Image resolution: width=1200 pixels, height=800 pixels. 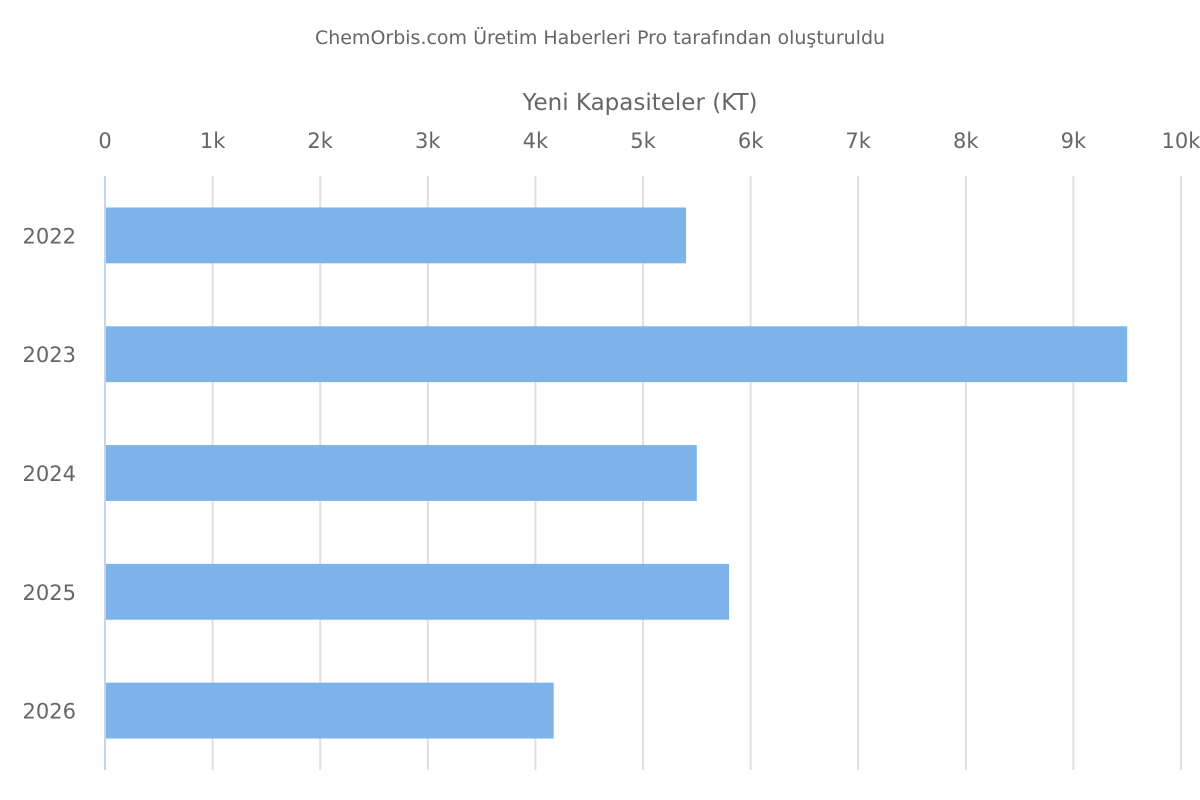 What do you see at coordinates (401, 473) in the screenshot?
I see `bar-2024` at bounding box center [401, 473].